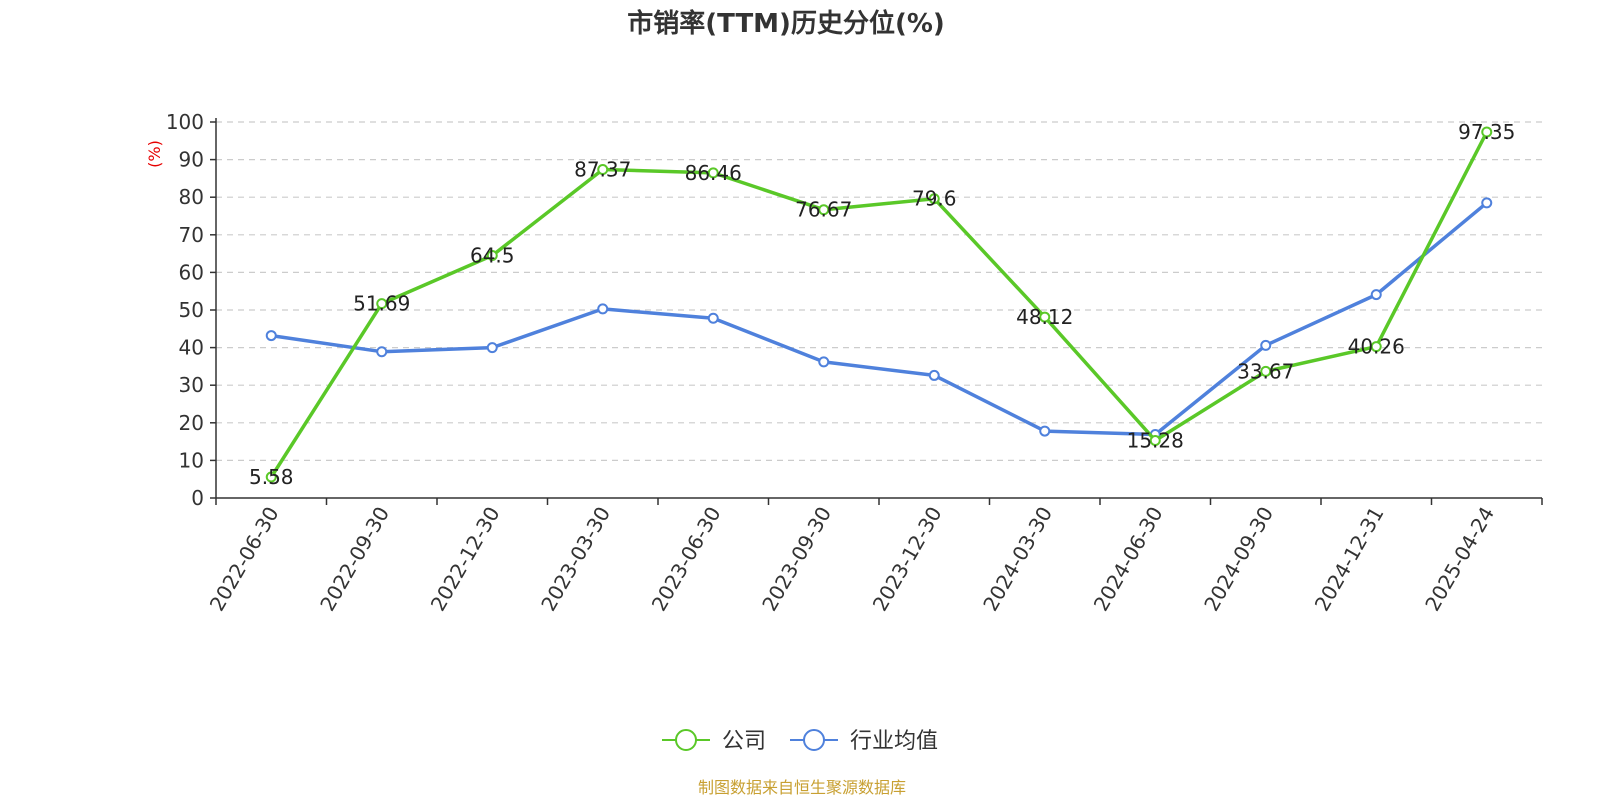 The image size is (1600, 800). I want to click on data-label: 33.67, so click(1265, 371).